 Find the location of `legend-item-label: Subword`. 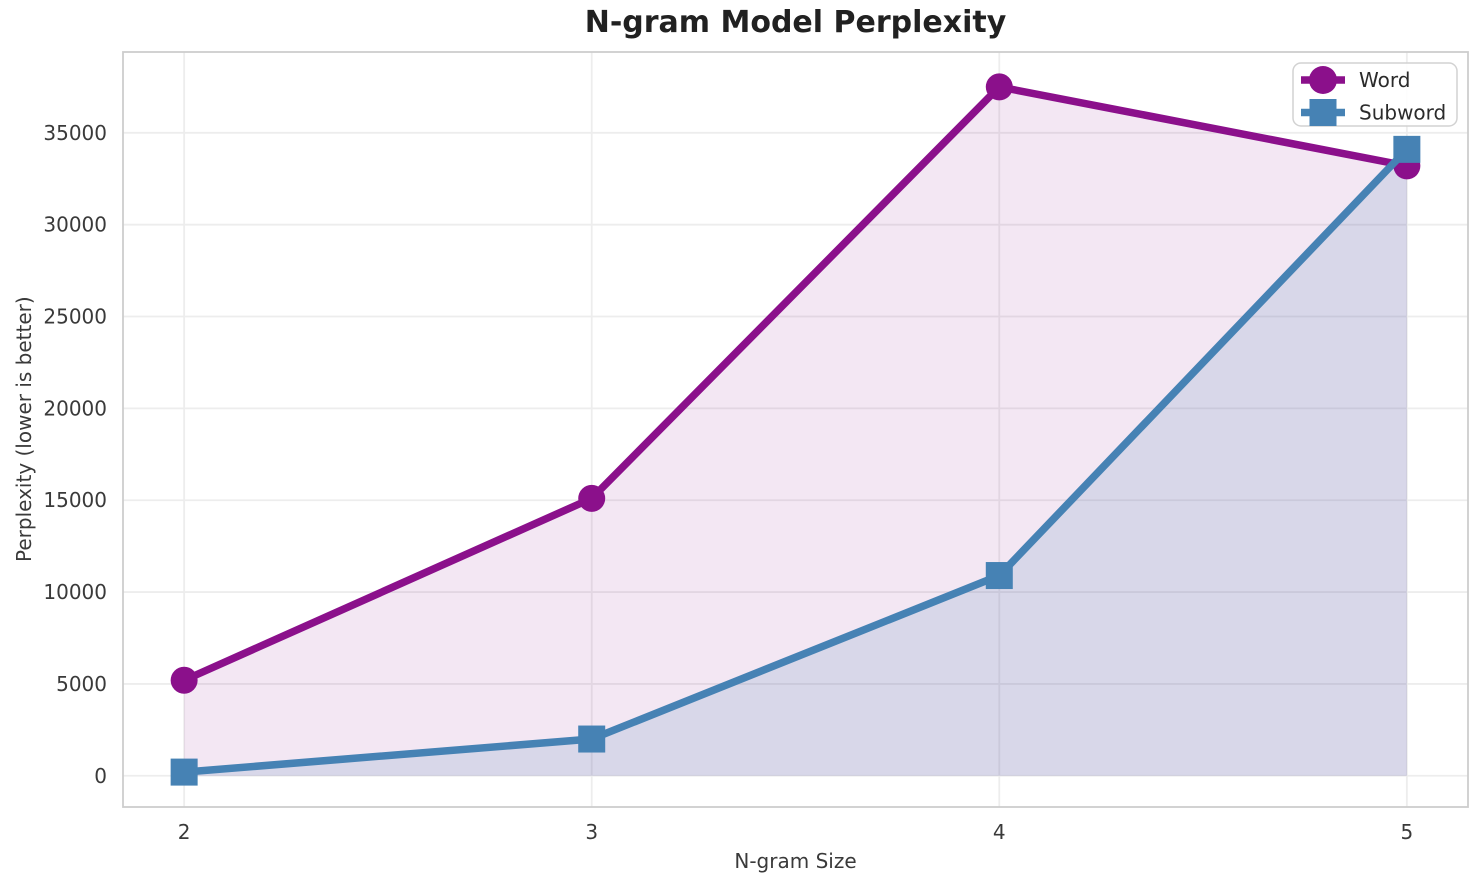

legend-item-label: Subword is located at coordinates (1402, 113).